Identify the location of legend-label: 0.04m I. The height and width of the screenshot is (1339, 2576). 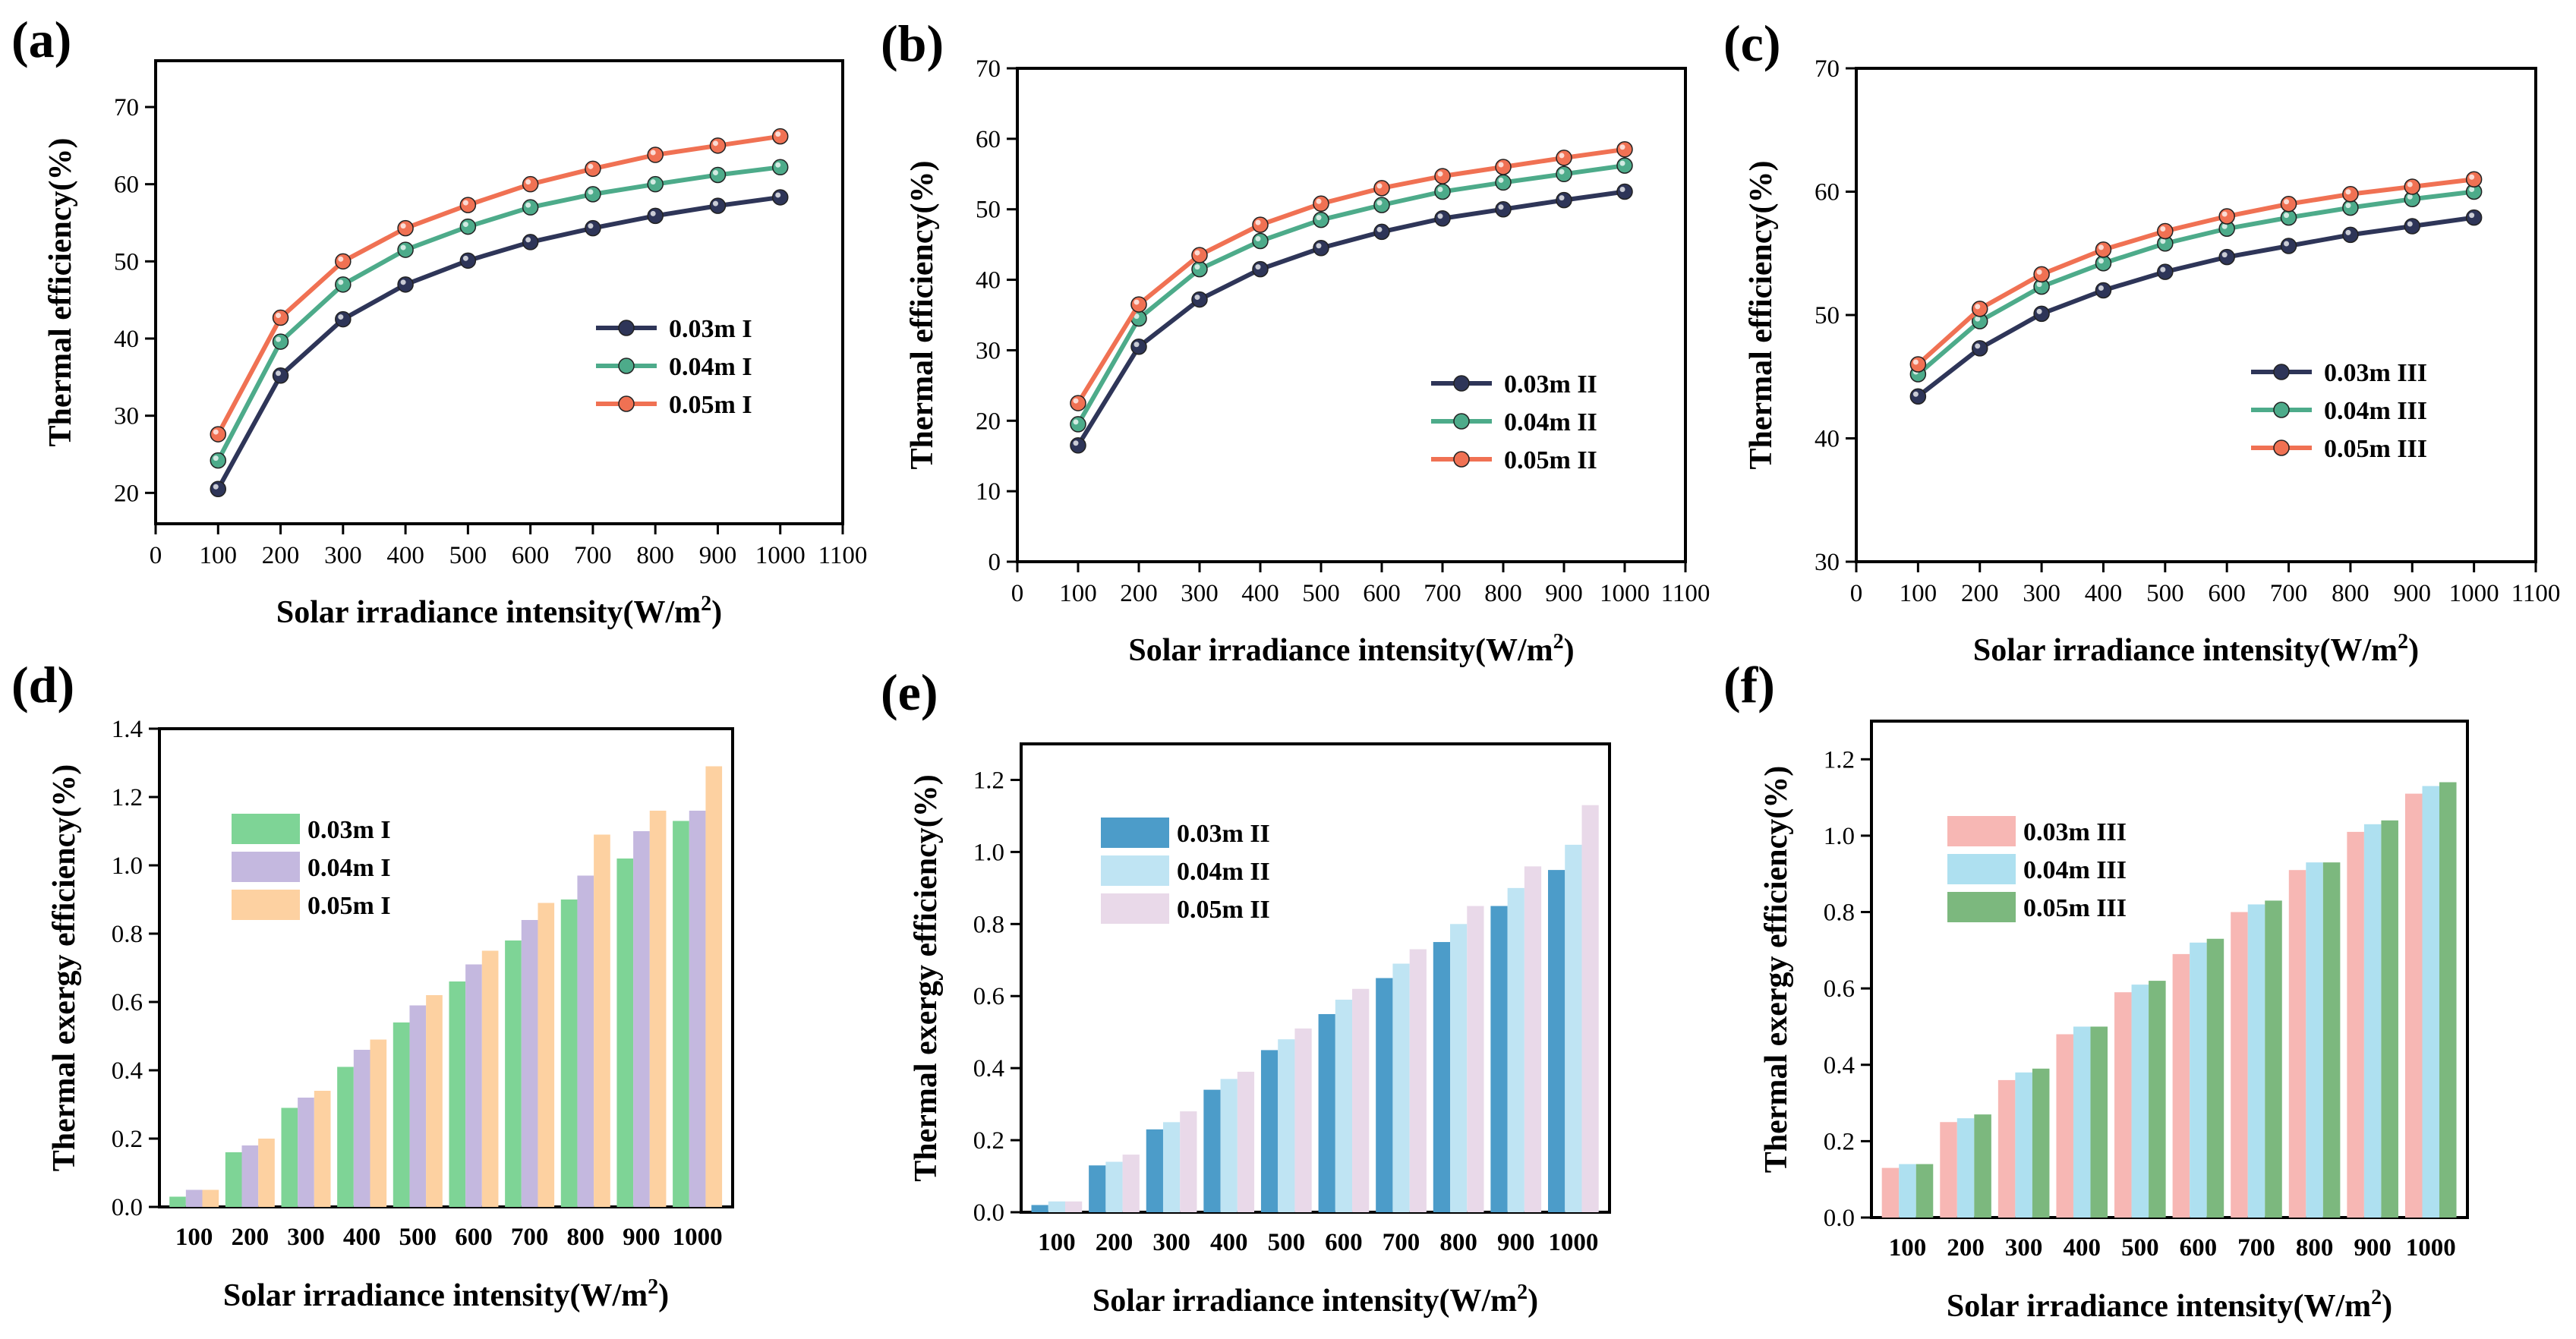
(349, 868).